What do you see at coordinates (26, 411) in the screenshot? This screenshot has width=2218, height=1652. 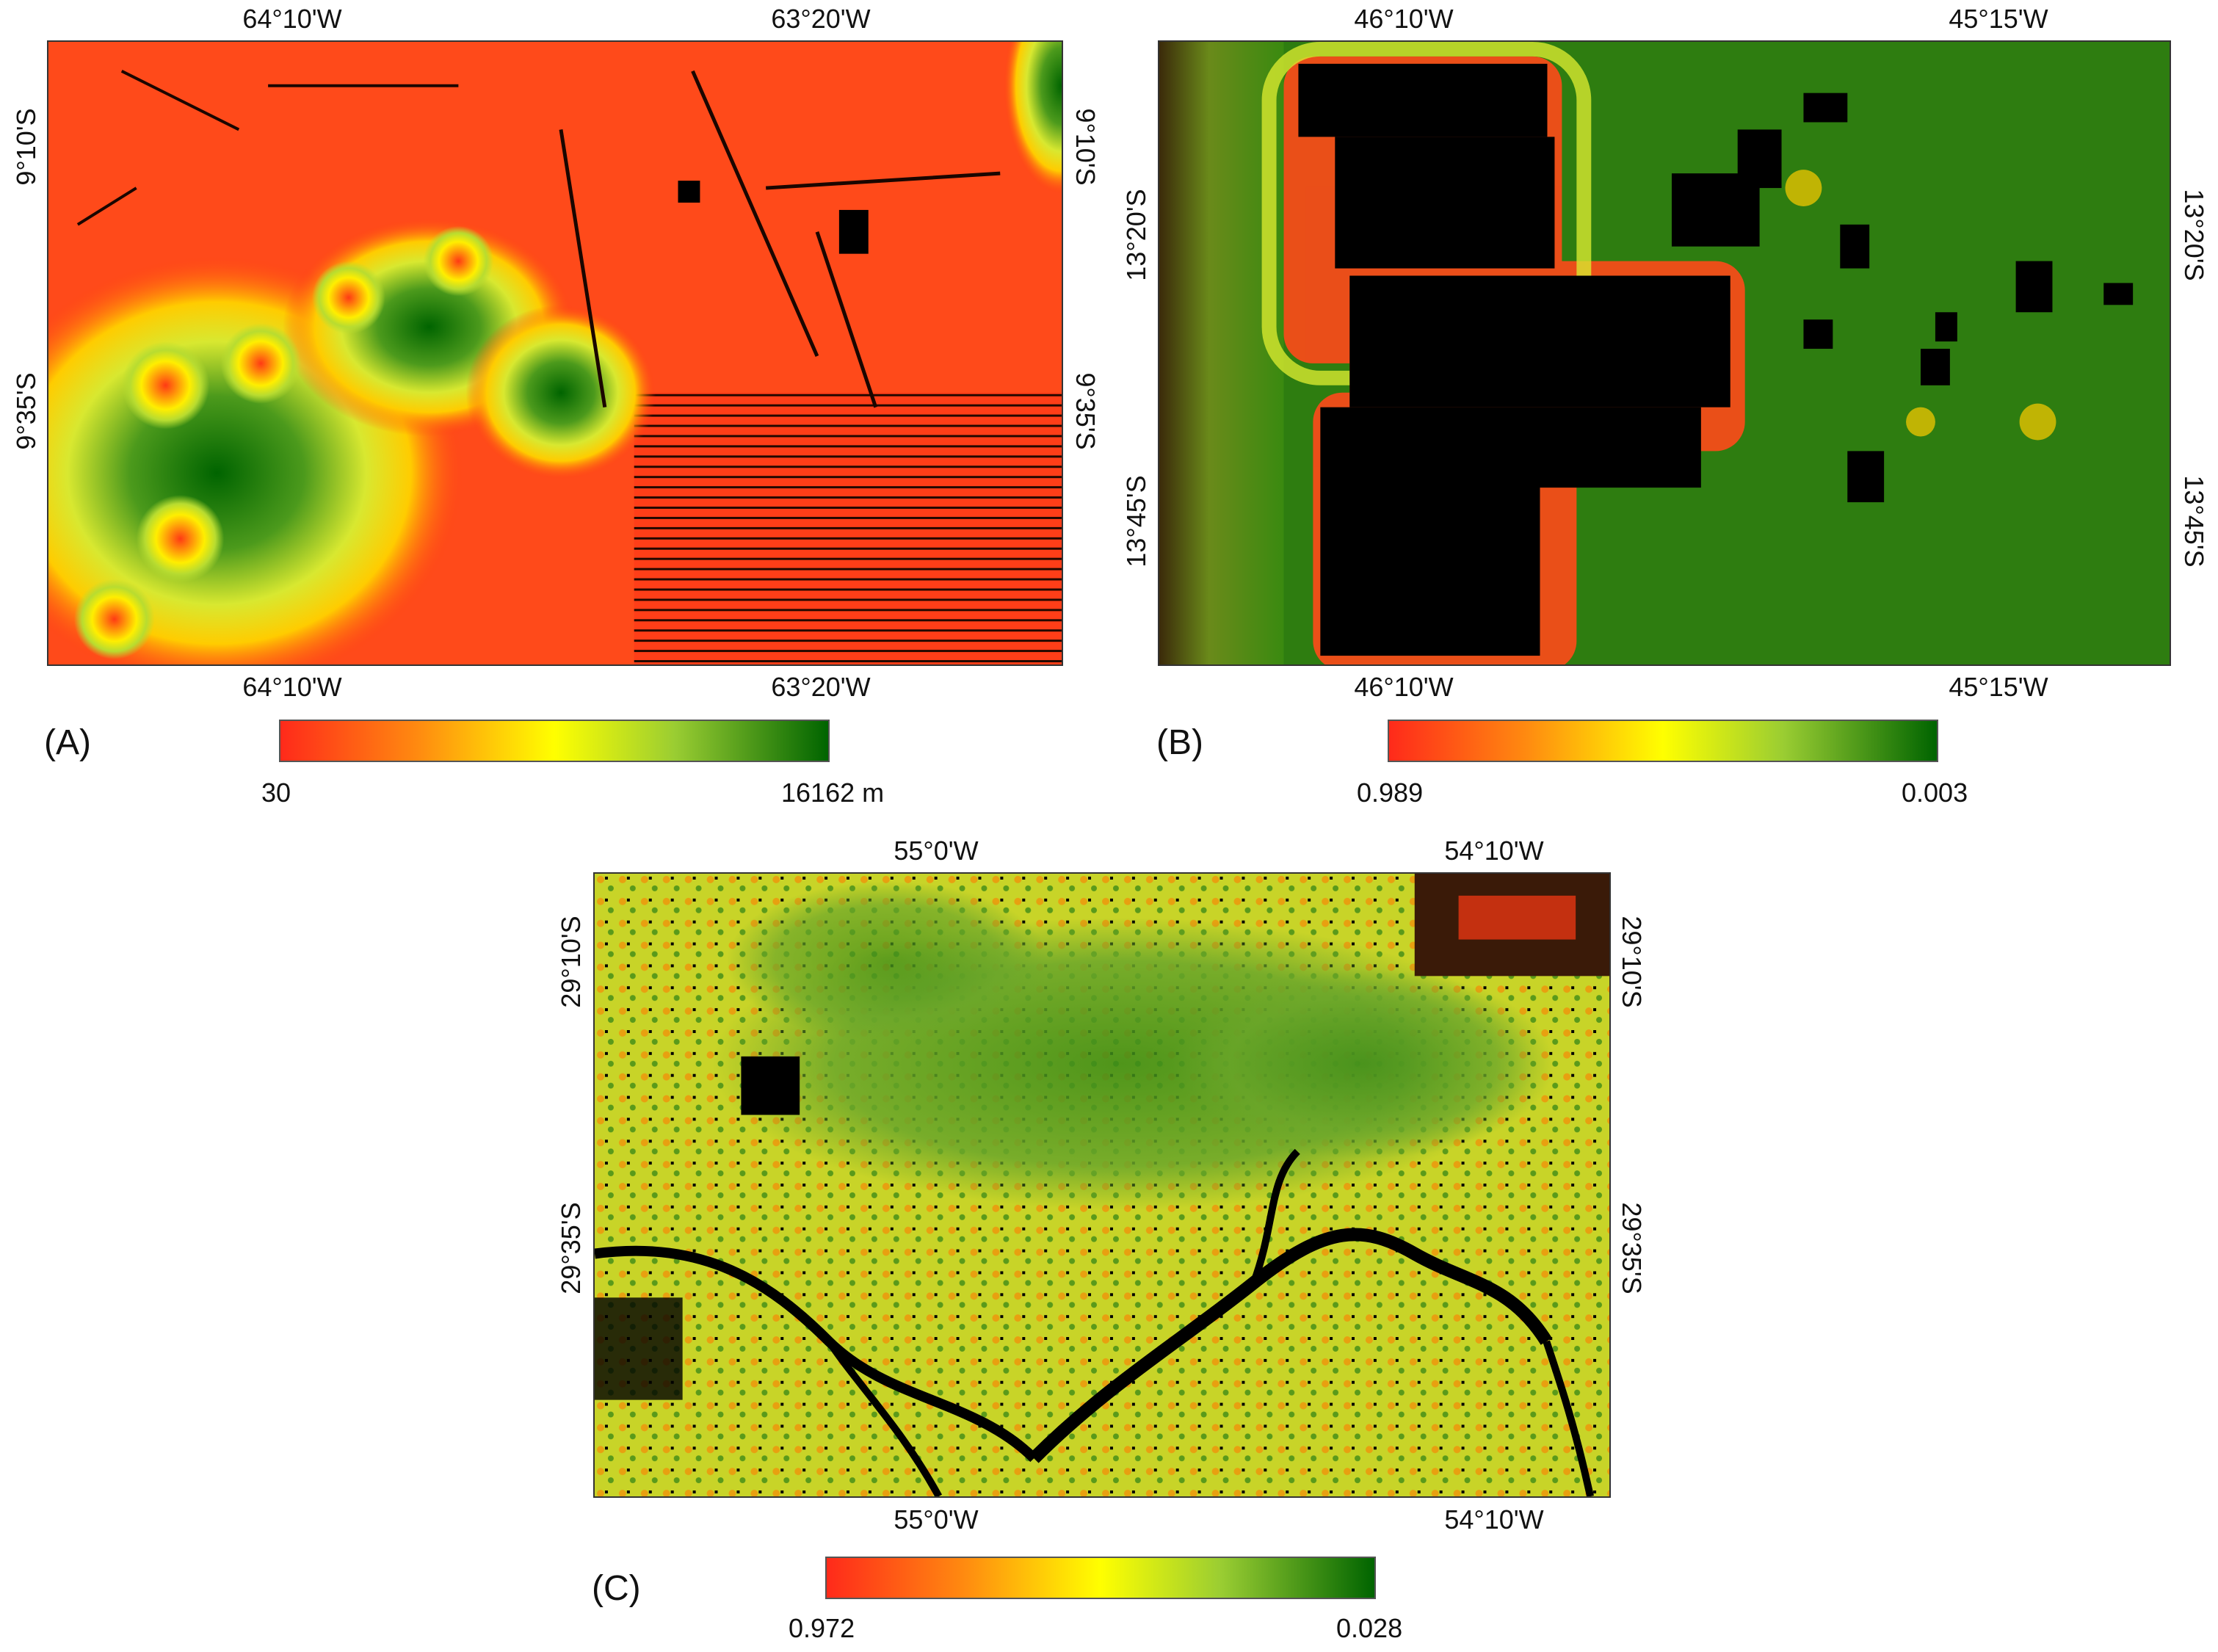 I see `tick-left-2: 9°35'S` at bounding box center [26, 411].